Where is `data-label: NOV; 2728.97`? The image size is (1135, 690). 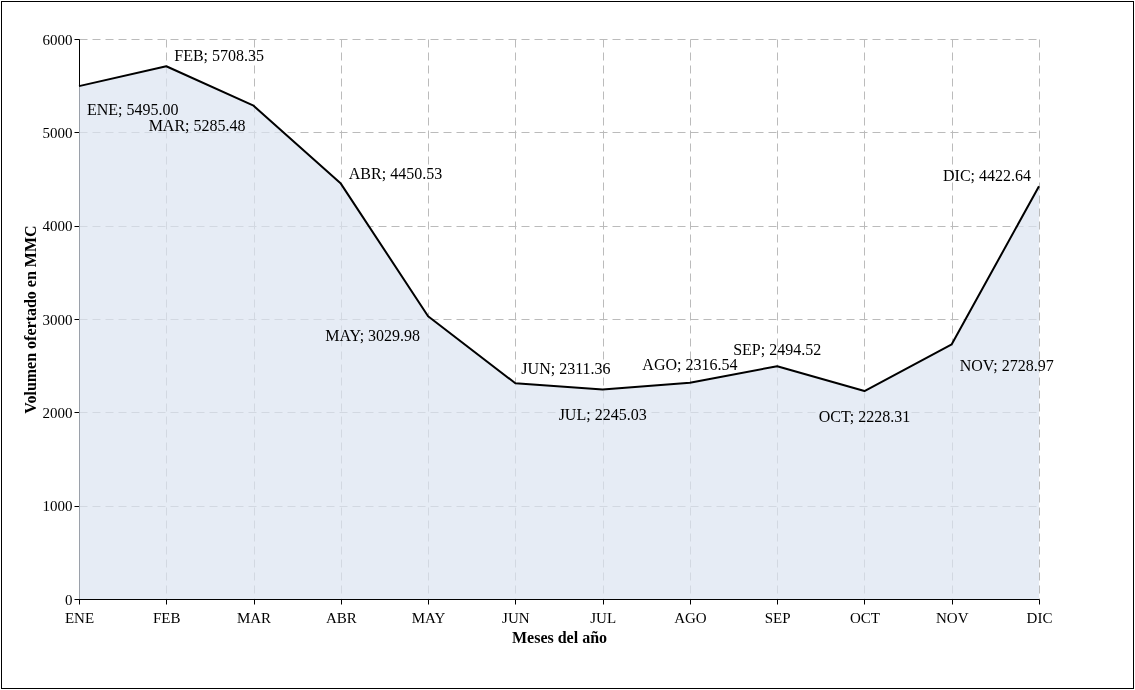
data-label: NOV; 2728.97 is located at coordinates (1006, 366).